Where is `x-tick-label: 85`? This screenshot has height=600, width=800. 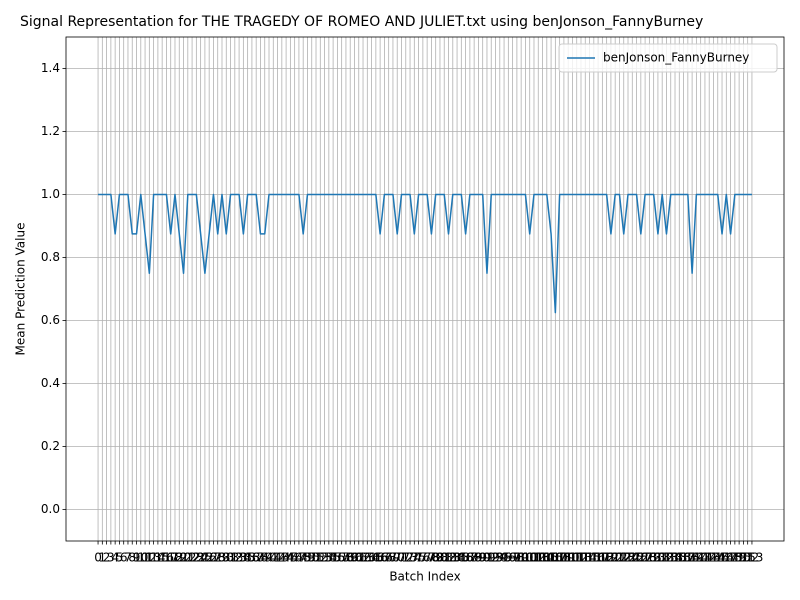
x-tick-label: 85 is located at coordinates (461, 558).